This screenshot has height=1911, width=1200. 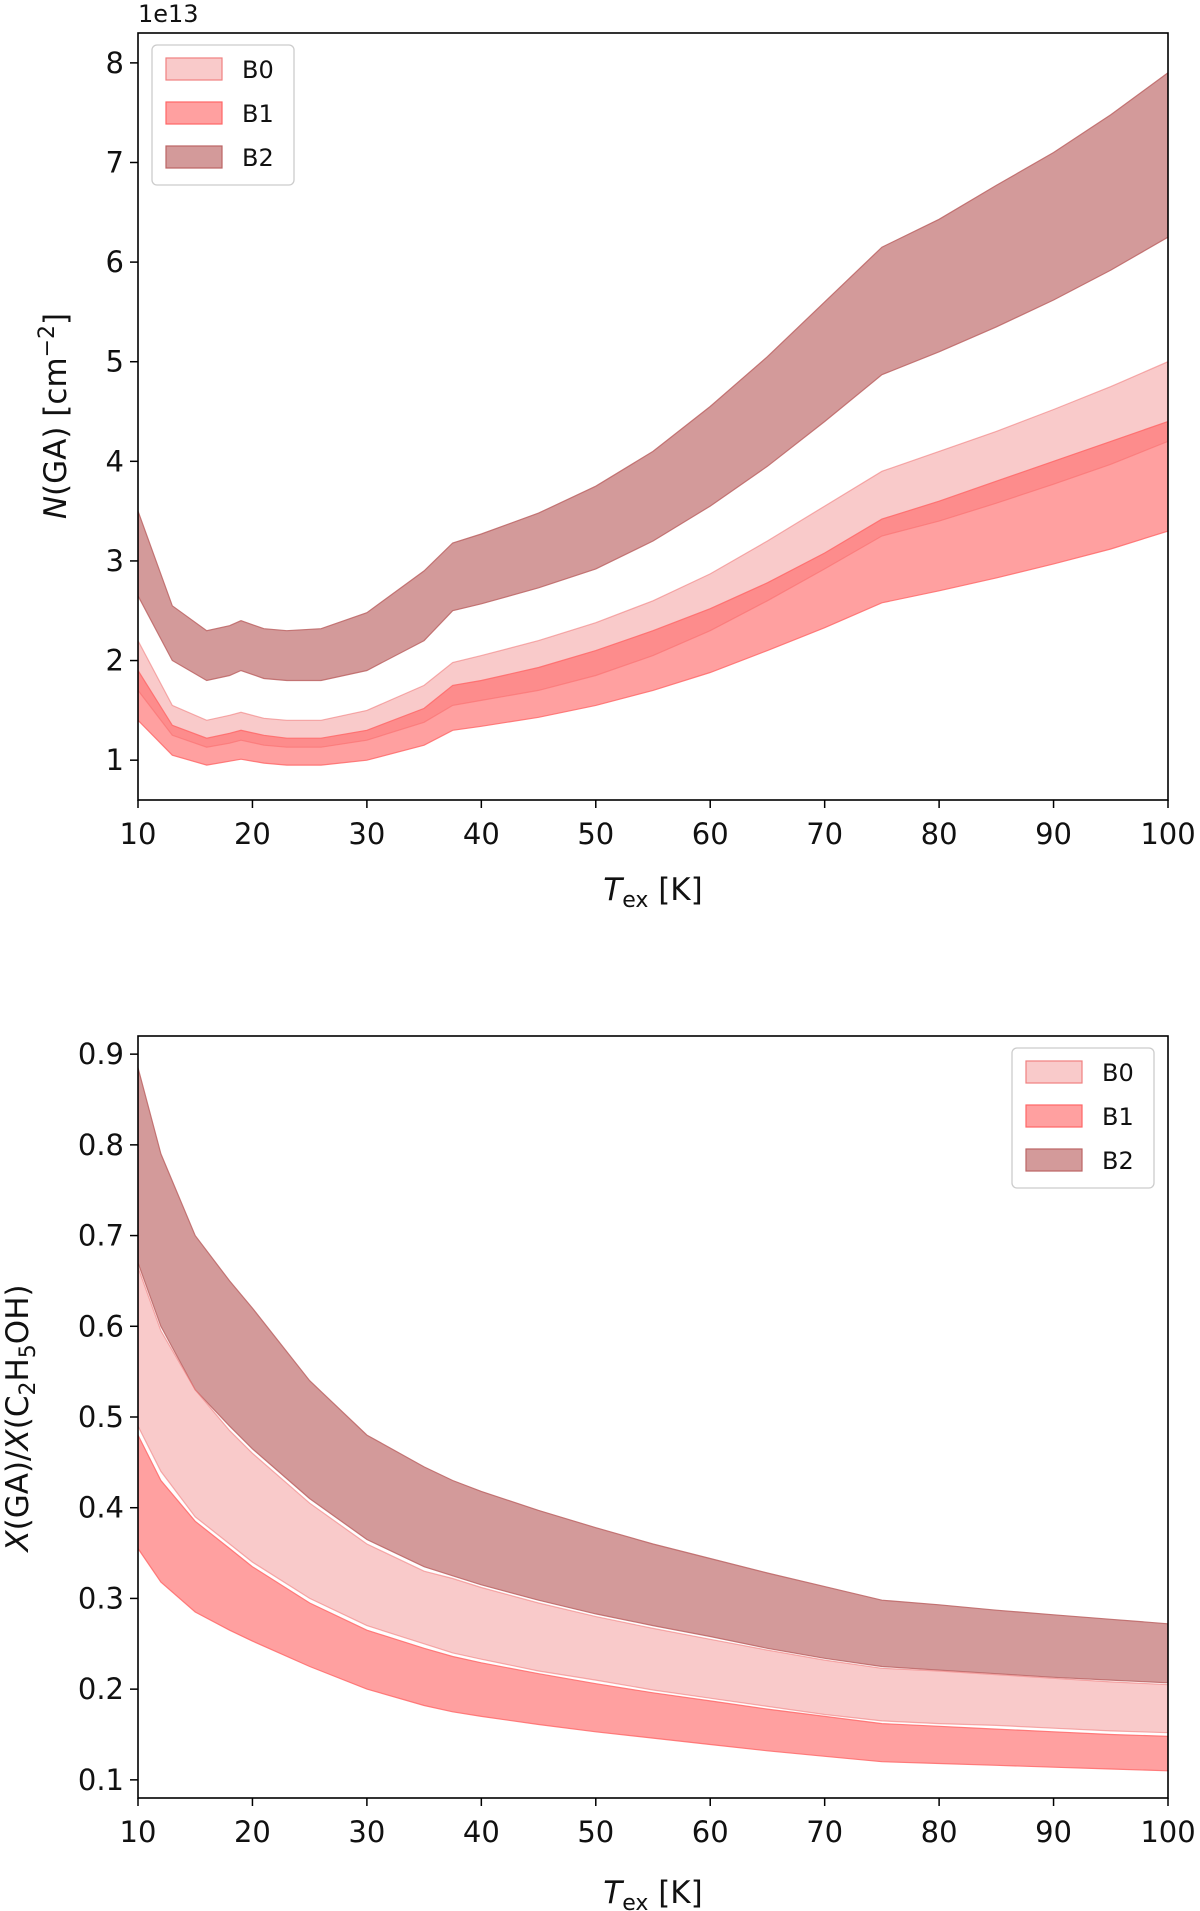 I want to click on top-legend-label-b2: B2, so click(x=258, y=158).